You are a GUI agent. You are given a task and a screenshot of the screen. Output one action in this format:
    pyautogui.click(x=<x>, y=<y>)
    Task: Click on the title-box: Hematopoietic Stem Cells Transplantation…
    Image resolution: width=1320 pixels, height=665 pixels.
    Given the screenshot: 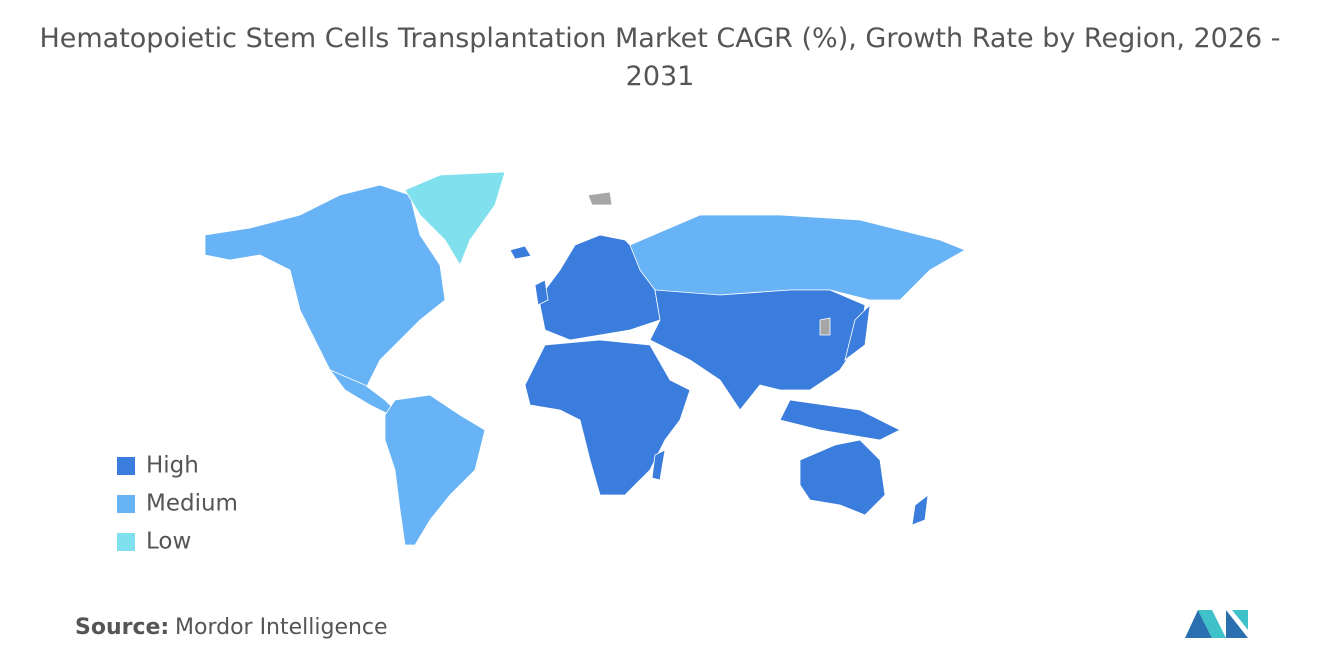 What is the action you would take?
    pyautogui.click(x=660, y=58)
    